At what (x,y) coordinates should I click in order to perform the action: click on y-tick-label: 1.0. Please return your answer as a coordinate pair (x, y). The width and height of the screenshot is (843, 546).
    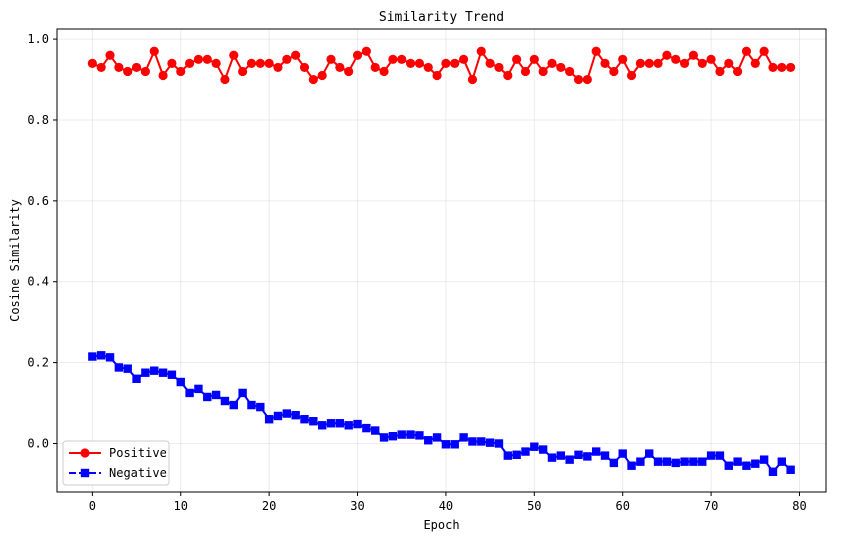
    Looking at the image, I should click on (38, 39).